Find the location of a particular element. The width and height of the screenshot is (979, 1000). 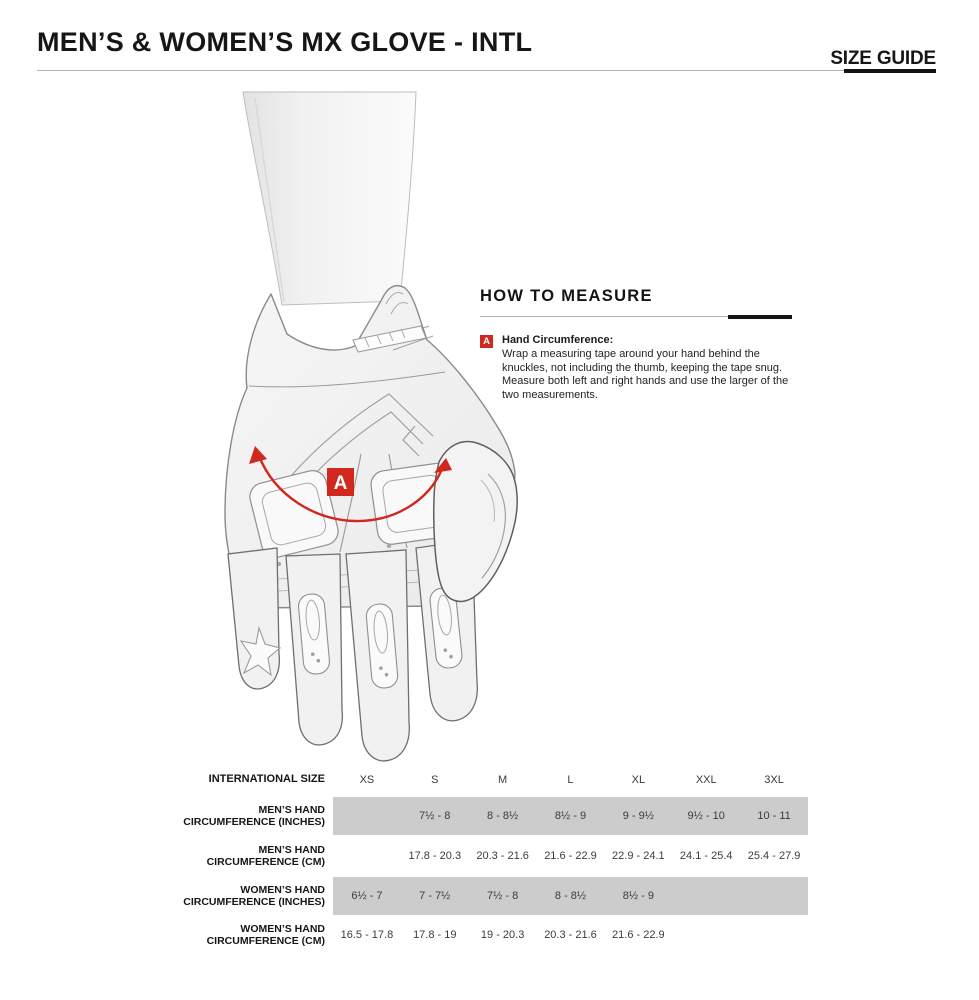

size-col-header: M is located at coordinates (503, 779).